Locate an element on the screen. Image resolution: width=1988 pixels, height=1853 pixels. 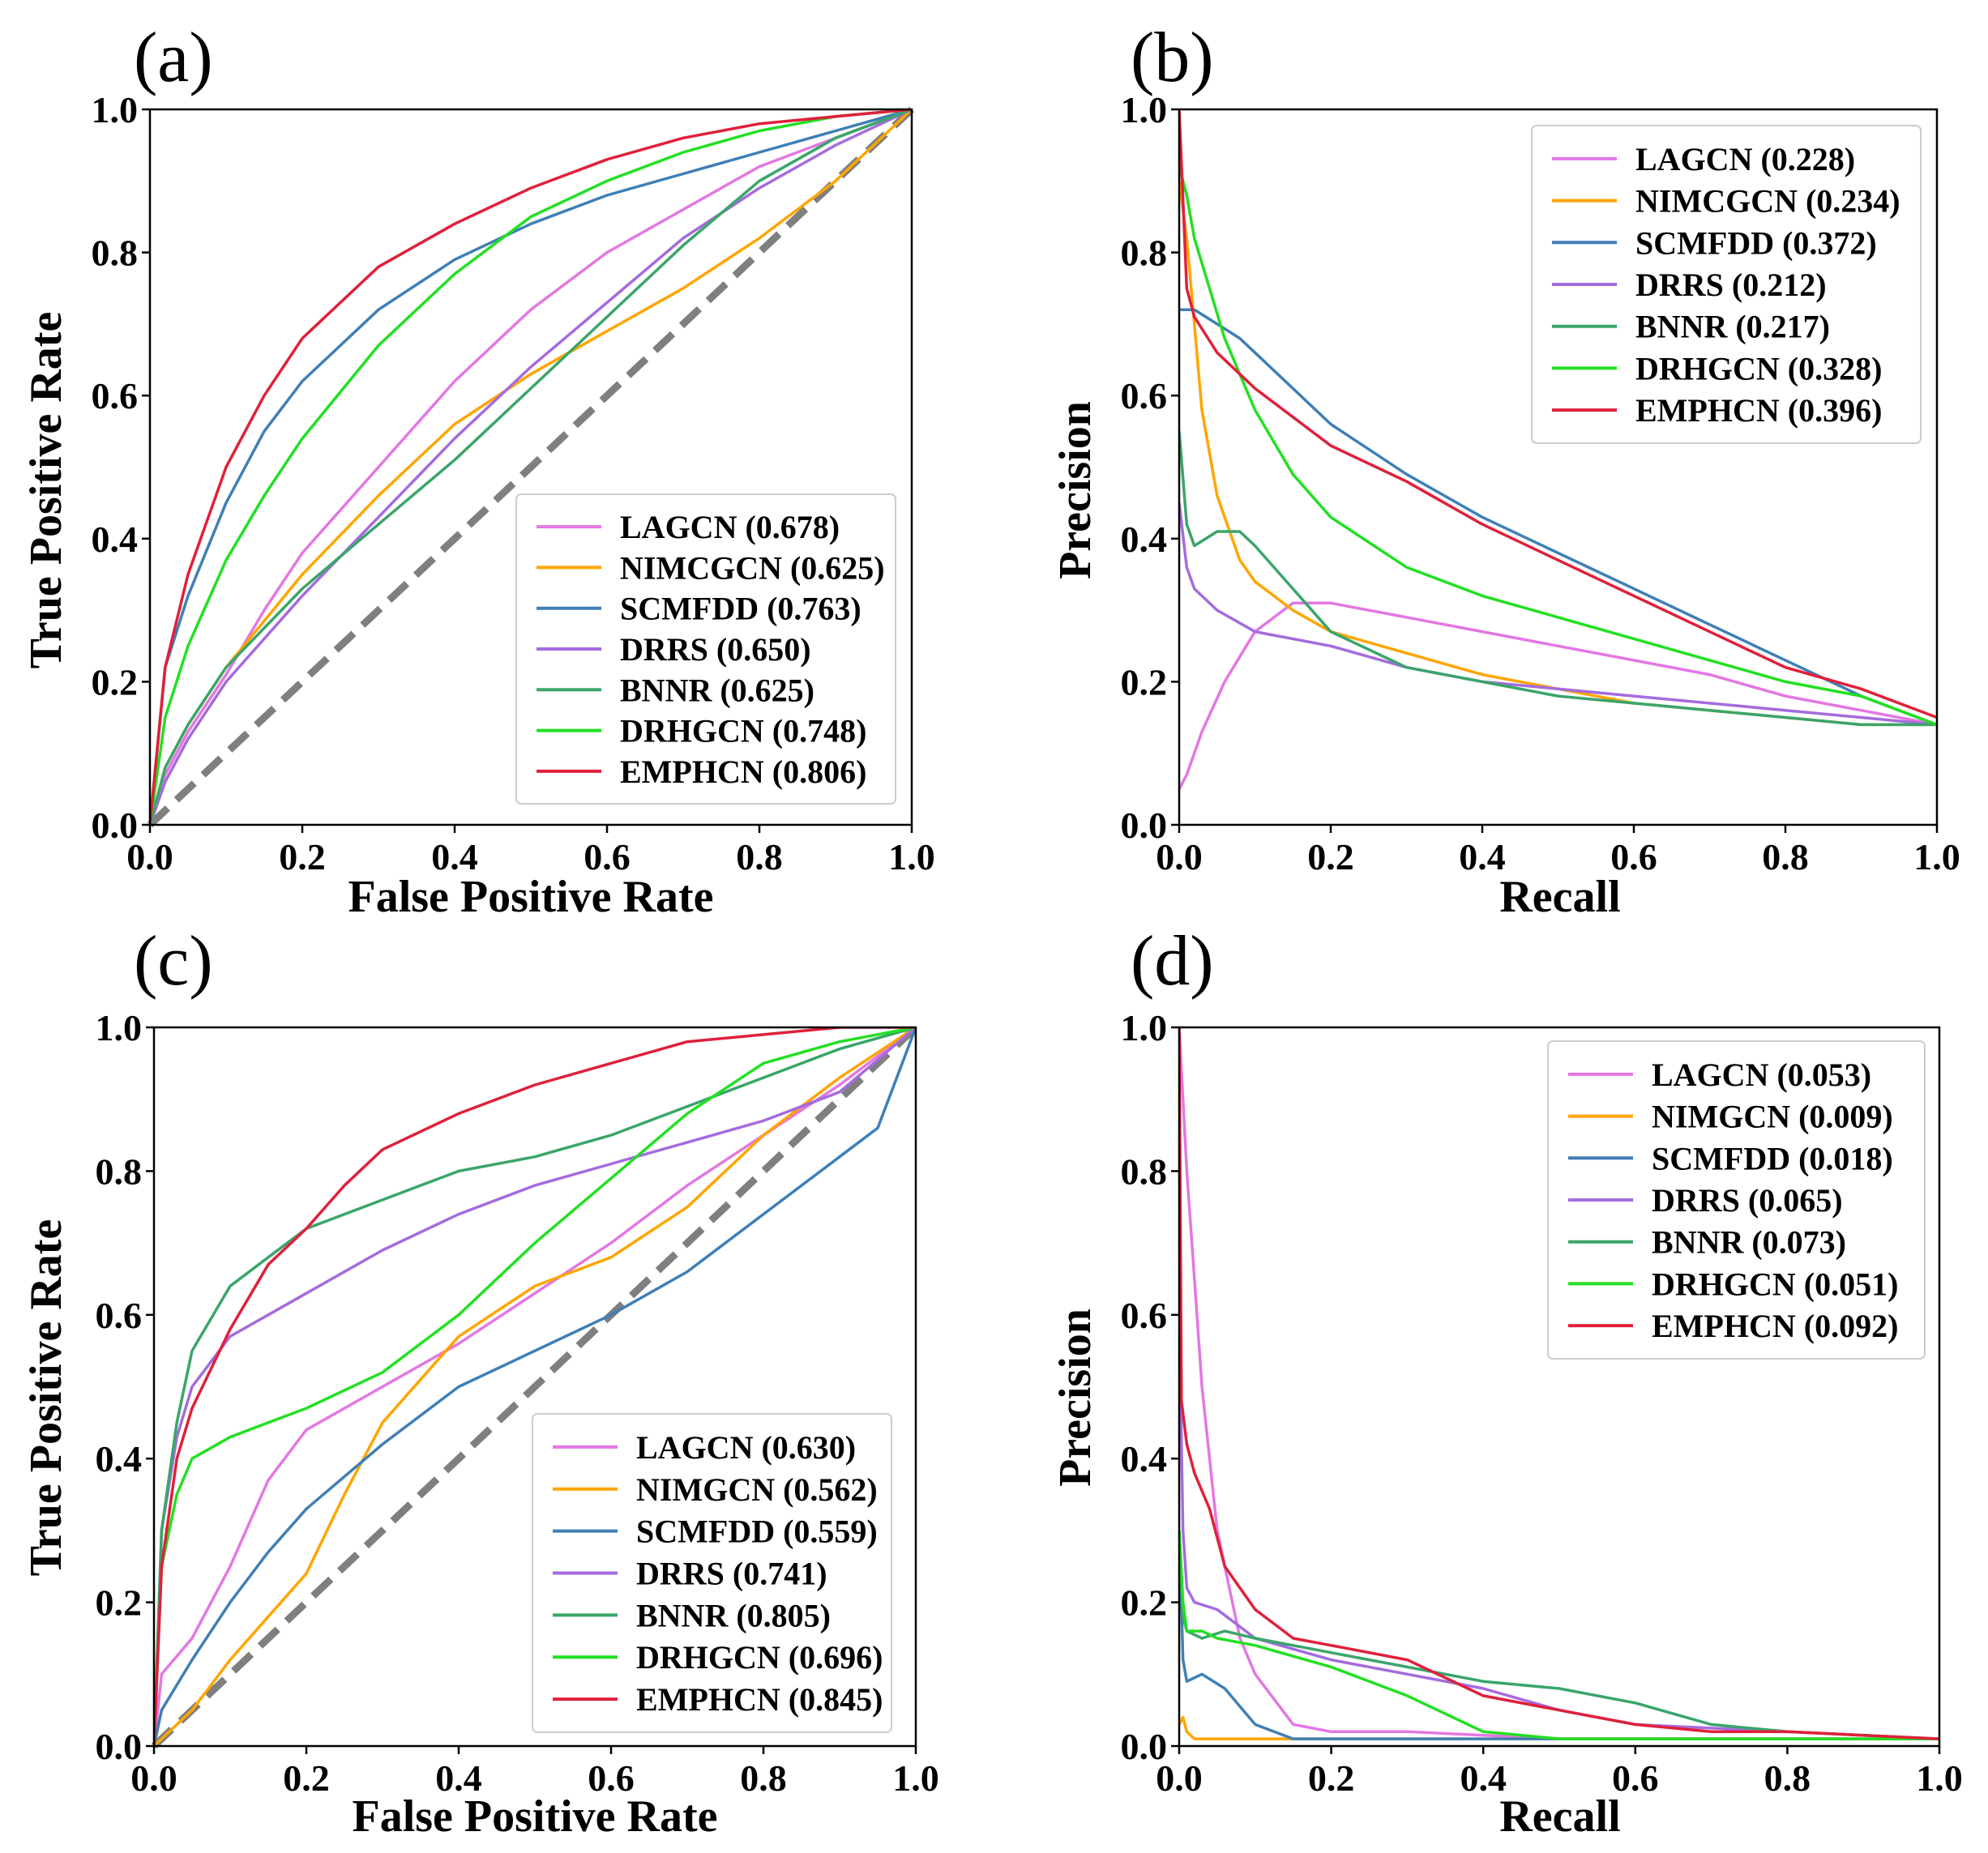
panel-a-legend-label-3: DRRS (0.650) is located at coordinates (715, 649).